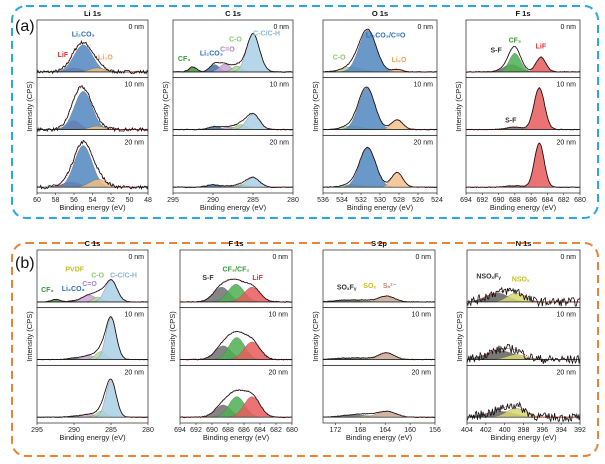 The width and height of the screenshot is (605, 464). What do you see at coordinates (505, 430) in the screenshot?
I see `x-tick-label: 400` at bounding box center [505, 430].